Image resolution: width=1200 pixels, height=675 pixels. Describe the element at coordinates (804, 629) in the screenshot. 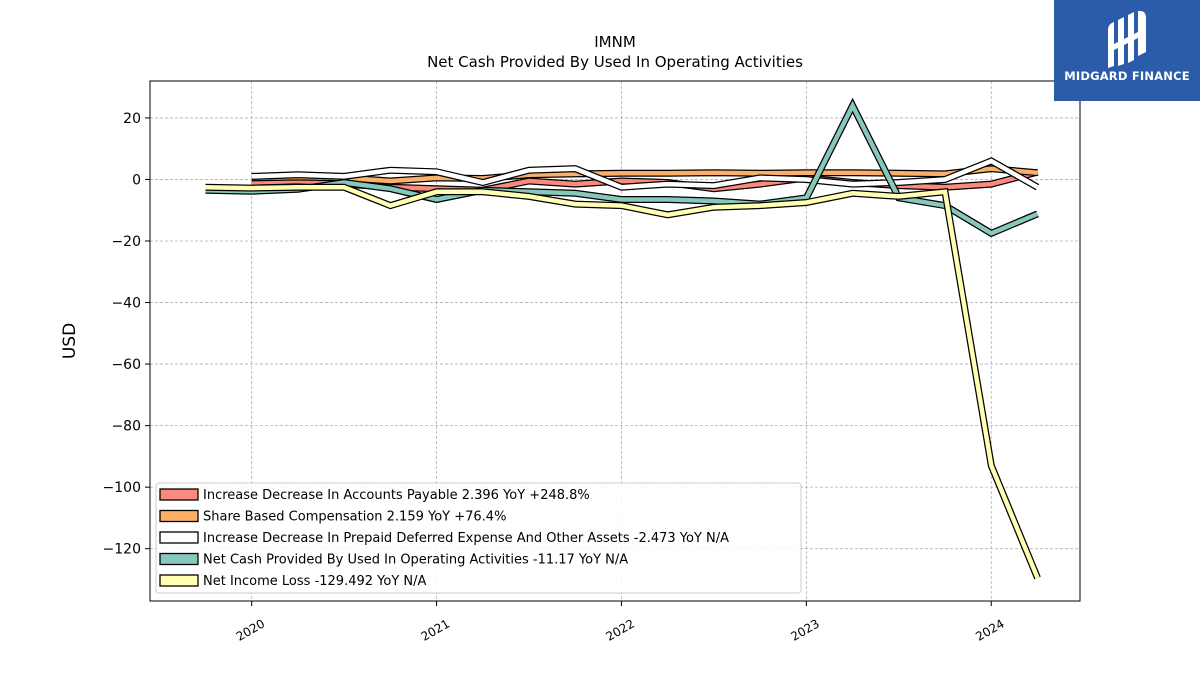

I see `x-tick-label: 2023` at that location.